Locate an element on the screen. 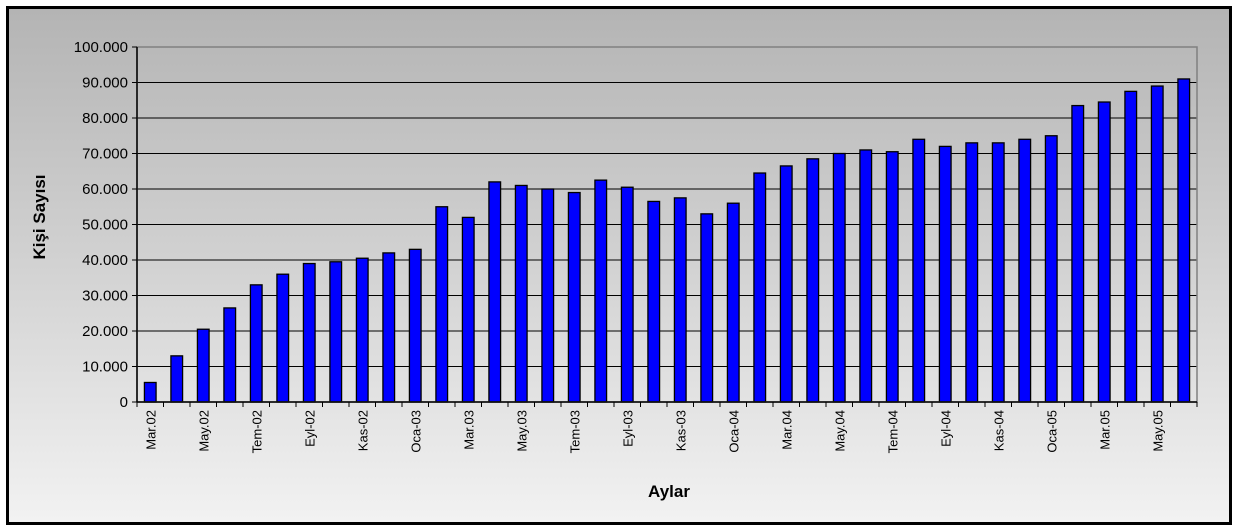 This screenshot has width=1238, height=531. x-tick-label: Eyl-04 is located at coordinates (945, 428).